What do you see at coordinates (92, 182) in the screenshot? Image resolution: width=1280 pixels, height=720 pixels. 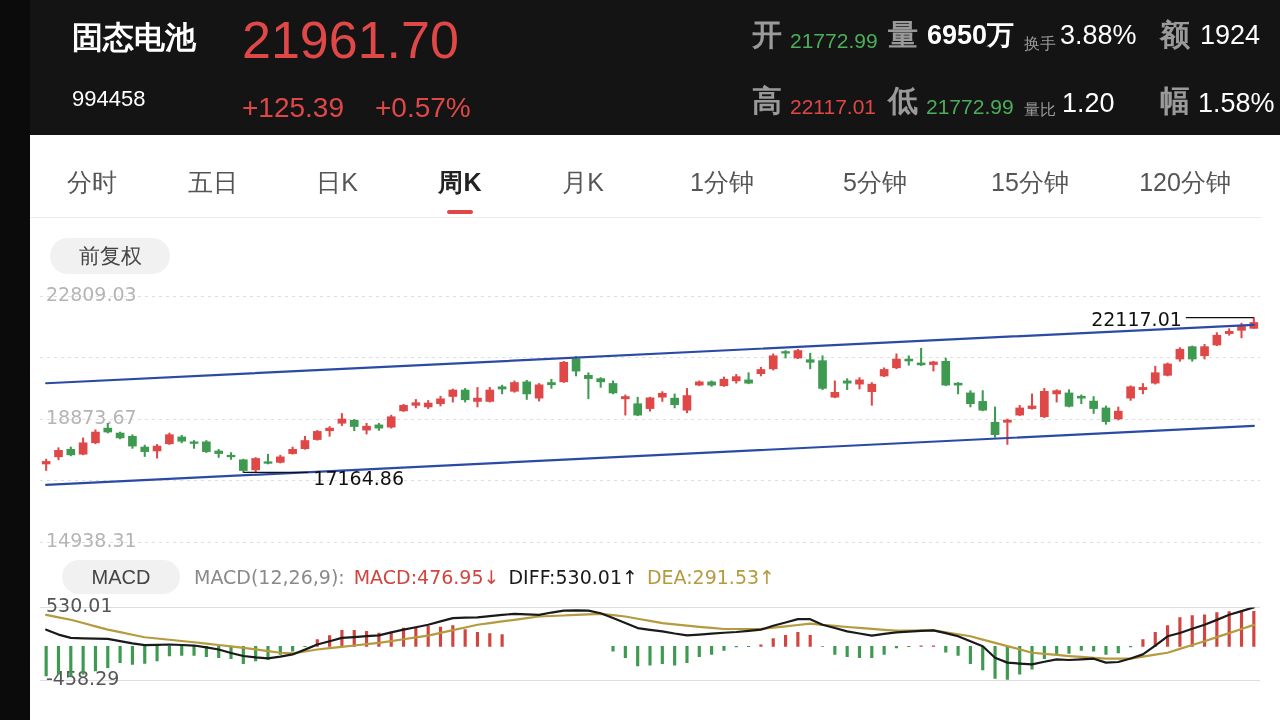 I see `text: 分时` at bounding box center [92, 182].